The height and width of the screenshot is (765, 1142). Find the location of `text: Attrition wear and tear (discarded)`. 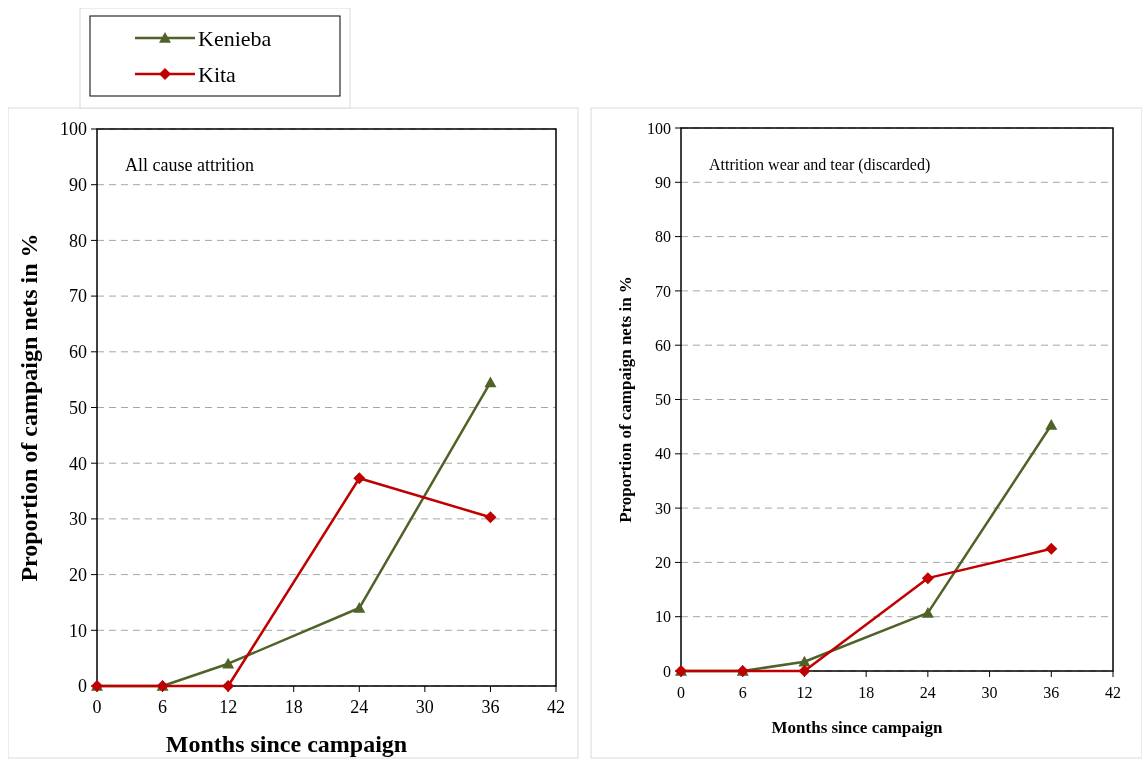

text: Attrition wear and tear (discarded) is located at coordinates (820, 165).